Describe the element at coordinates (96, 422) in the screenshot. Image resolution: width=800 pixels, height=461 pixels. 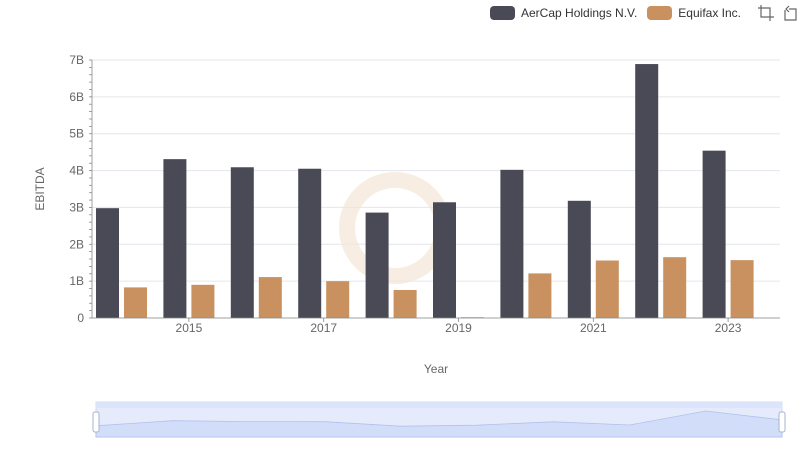
I see `zoom-handle-left` at that location.